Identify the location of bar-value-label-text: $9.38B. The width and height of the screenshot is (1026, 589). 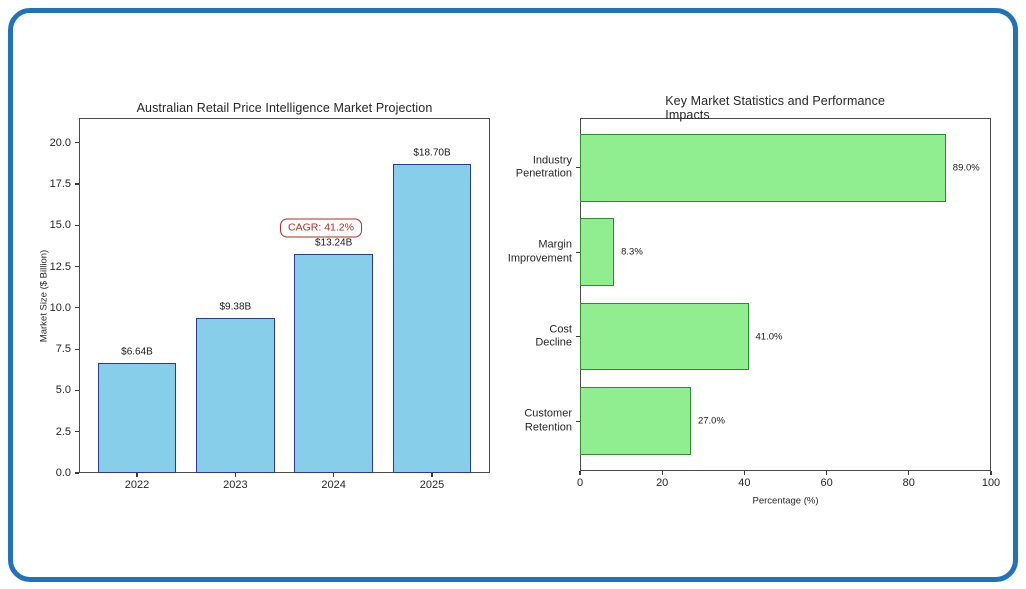
(235, 307).